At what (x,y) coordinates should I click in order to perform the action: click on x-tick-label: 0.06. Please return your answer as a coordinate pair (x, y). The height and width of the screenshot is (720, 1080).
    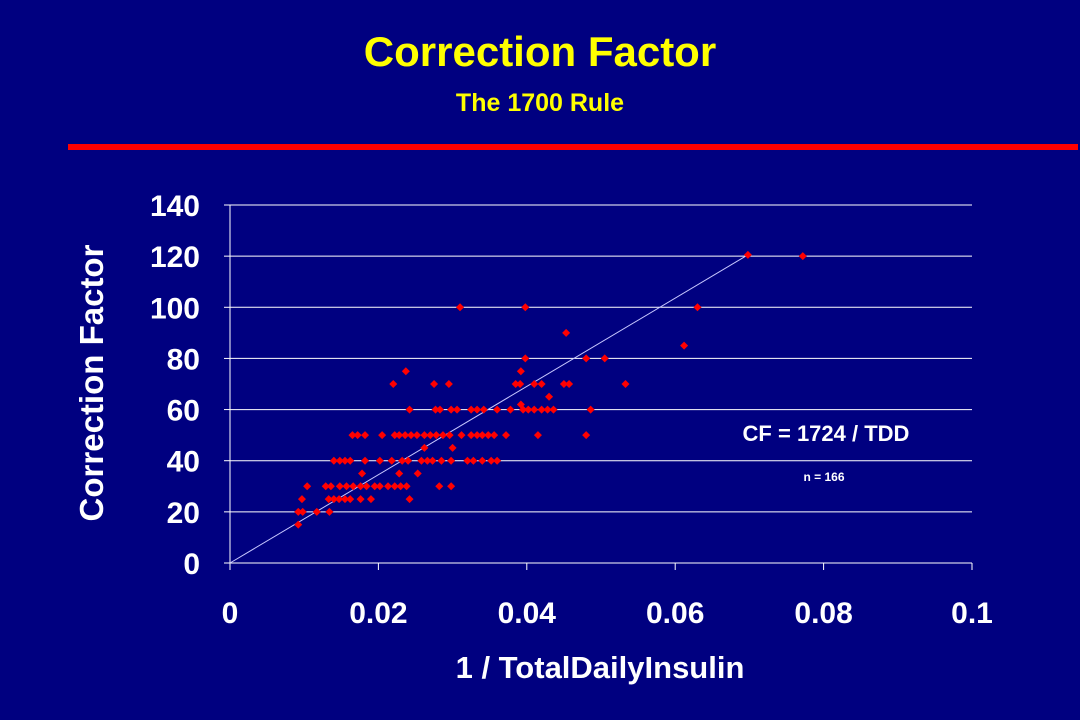
    Looking at the image, I should click on (675, 613).